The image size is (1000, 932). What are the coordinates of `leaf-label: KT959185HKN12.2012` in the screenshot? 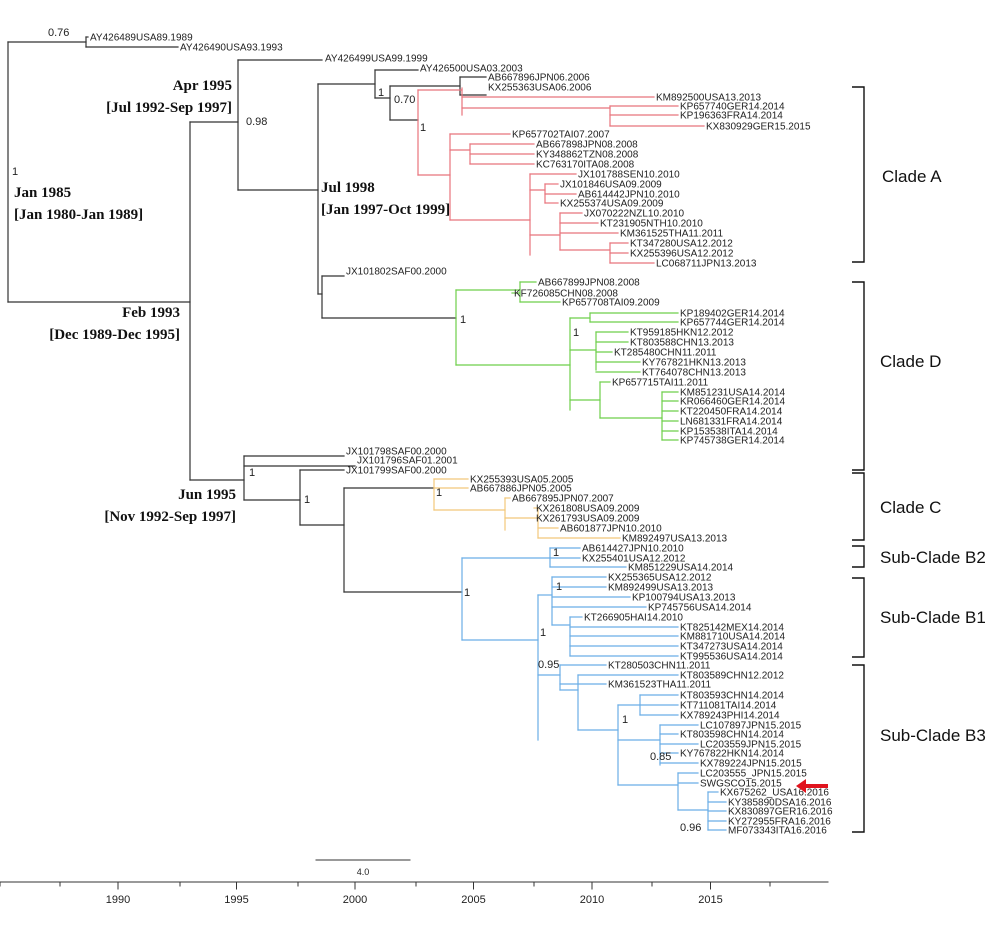 It's located at (682, 333).